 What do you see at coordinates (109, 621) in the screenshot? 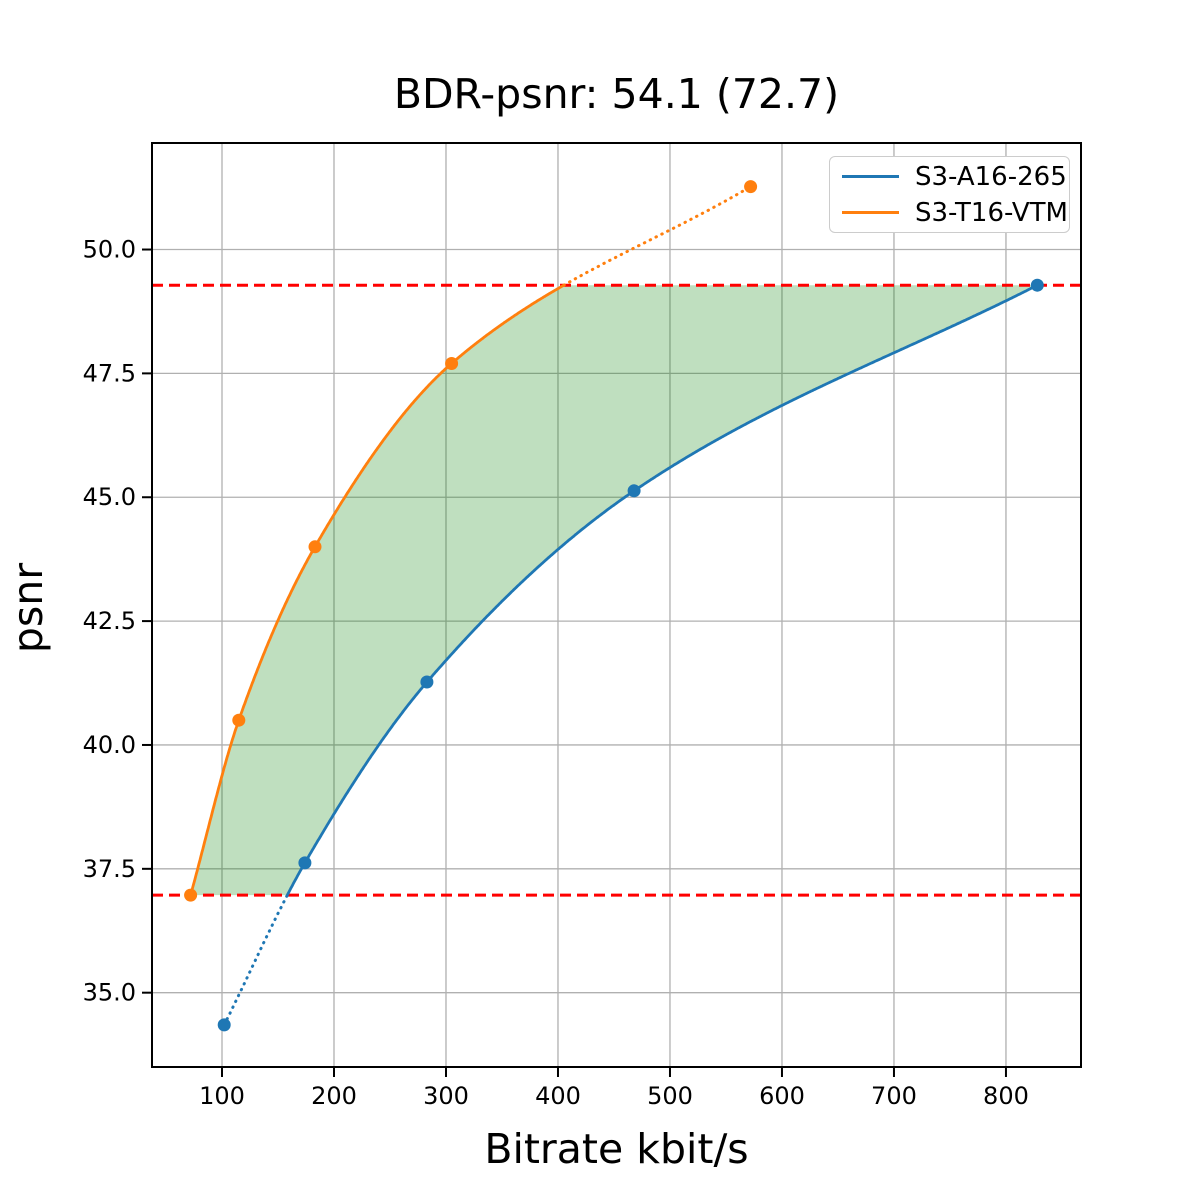
I see `y-tick-label-42.5: 42.5` at bounding box center [109, 621].